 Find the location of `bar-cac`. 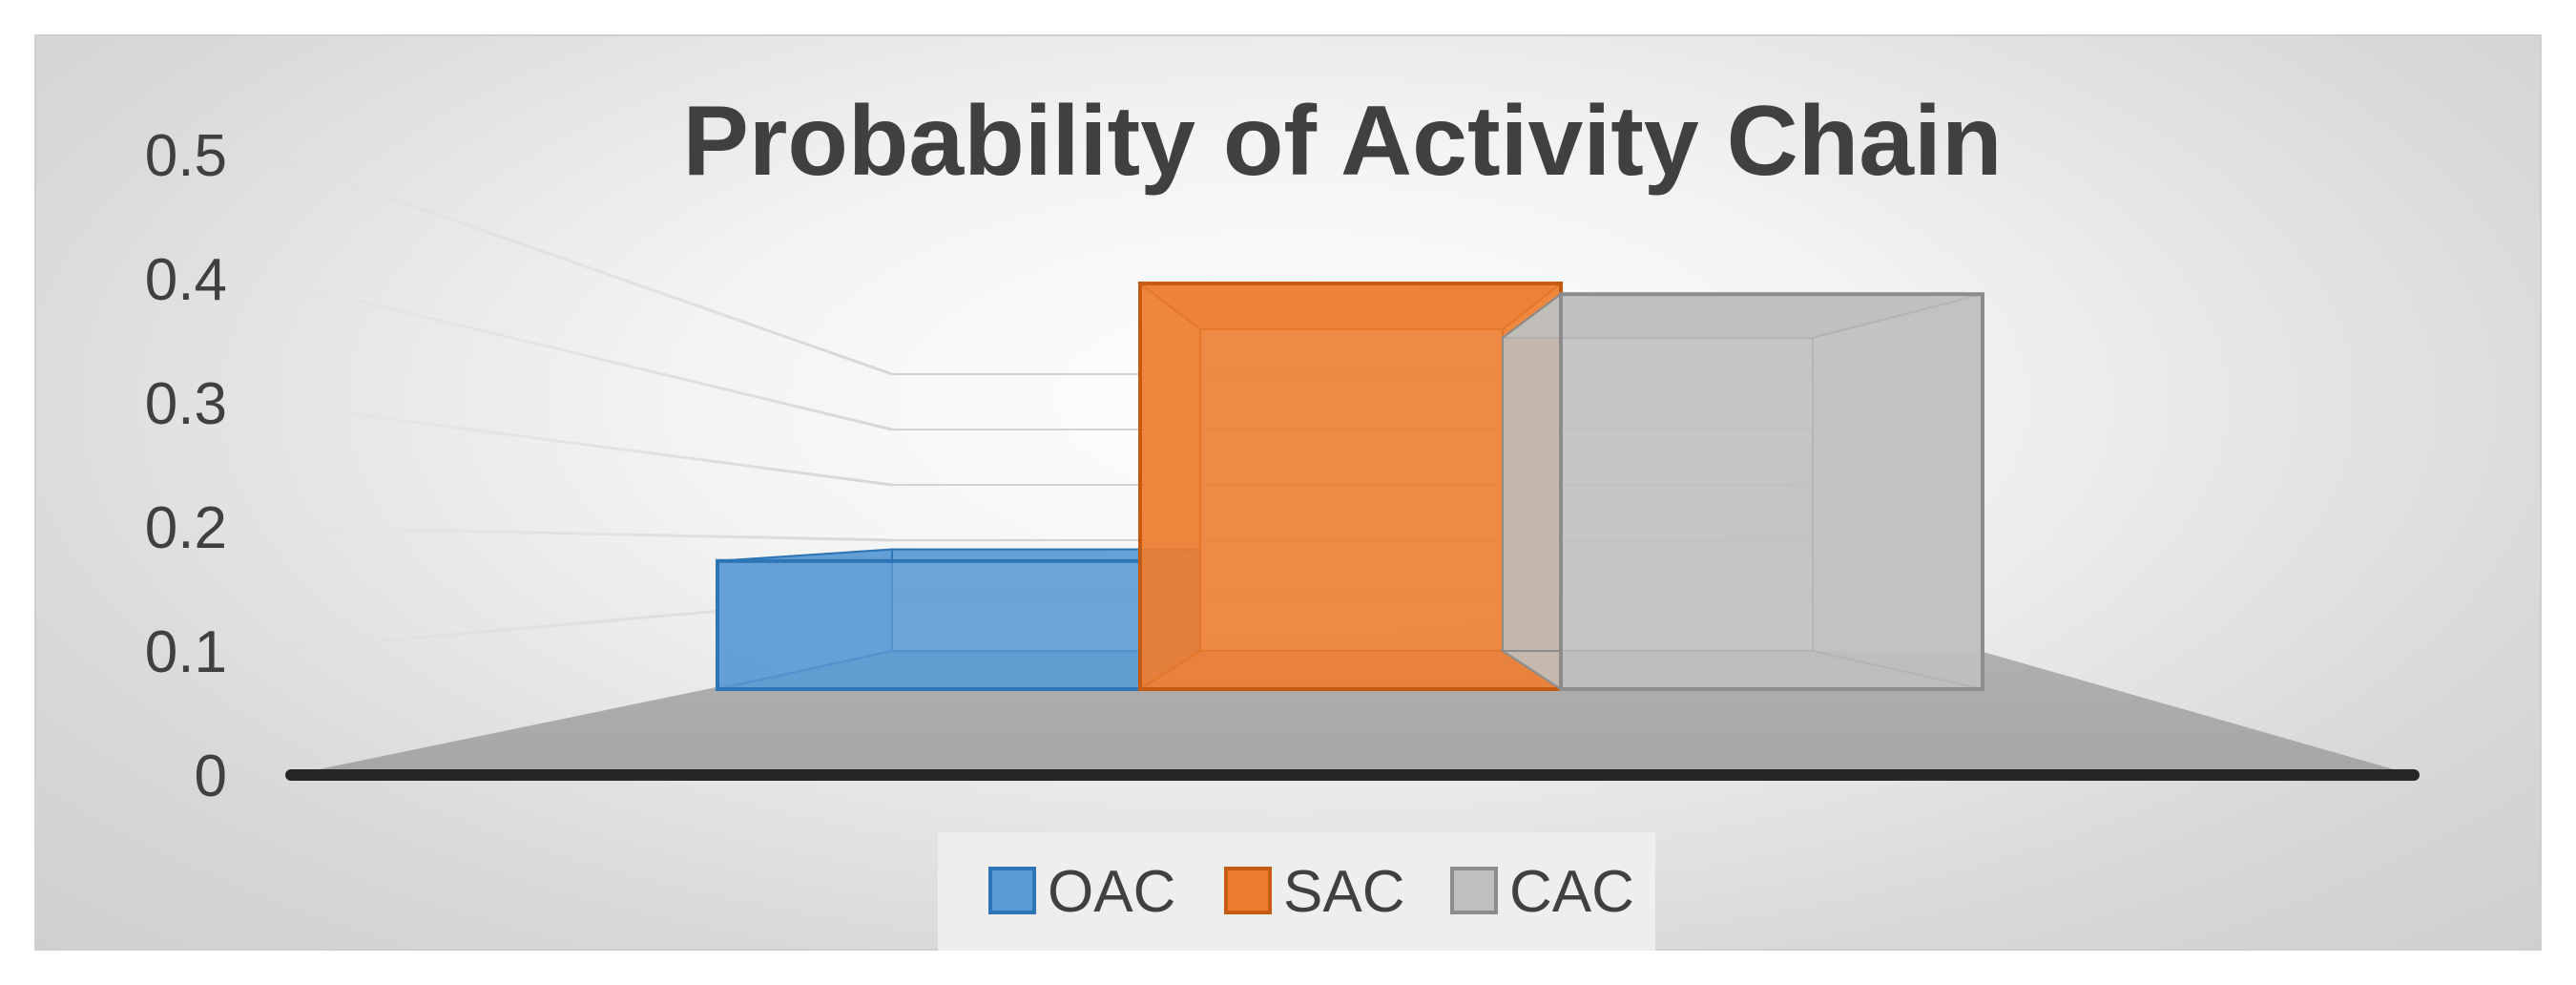

bar-cac is located at coordinates (1741, 491).